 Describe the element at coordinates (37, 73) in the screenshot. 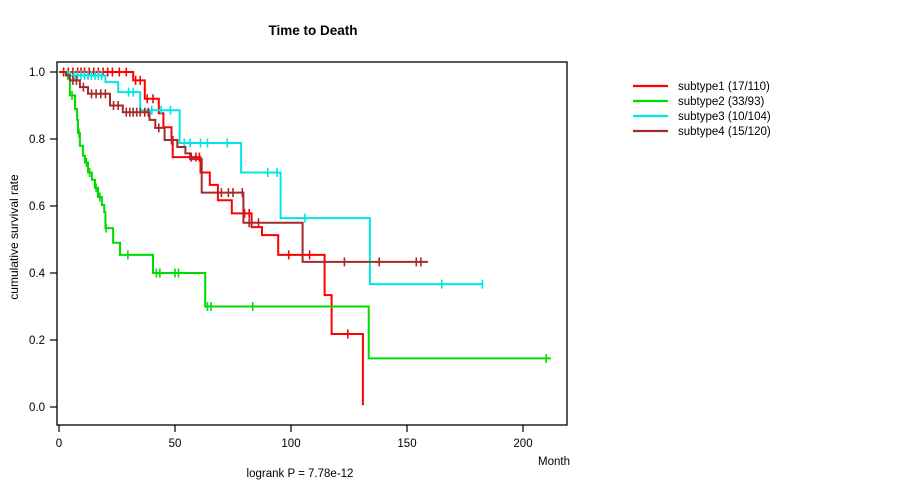

I see `y-tick-label: 1.0` at that location.